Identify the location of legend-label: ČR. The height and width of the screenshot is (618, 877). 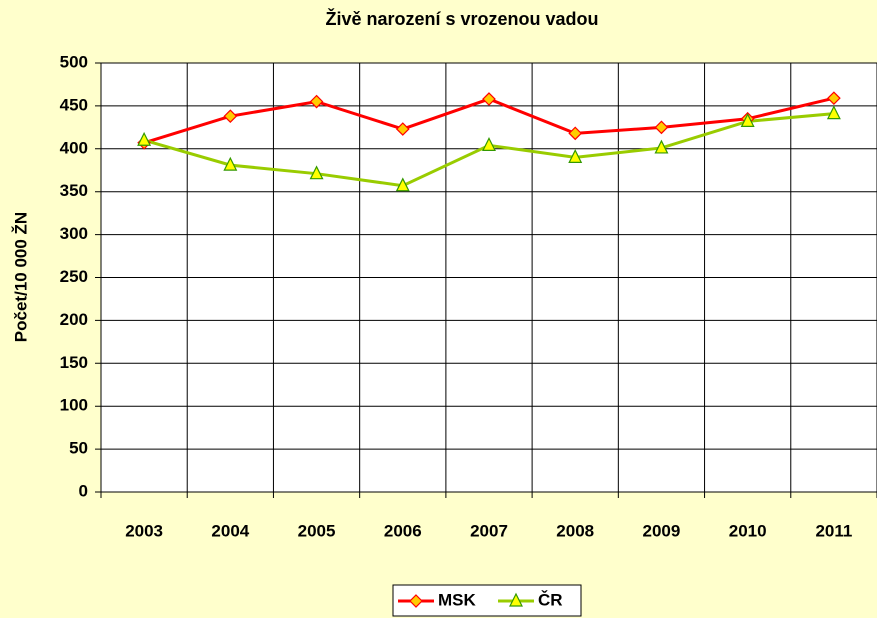
(550, 599).